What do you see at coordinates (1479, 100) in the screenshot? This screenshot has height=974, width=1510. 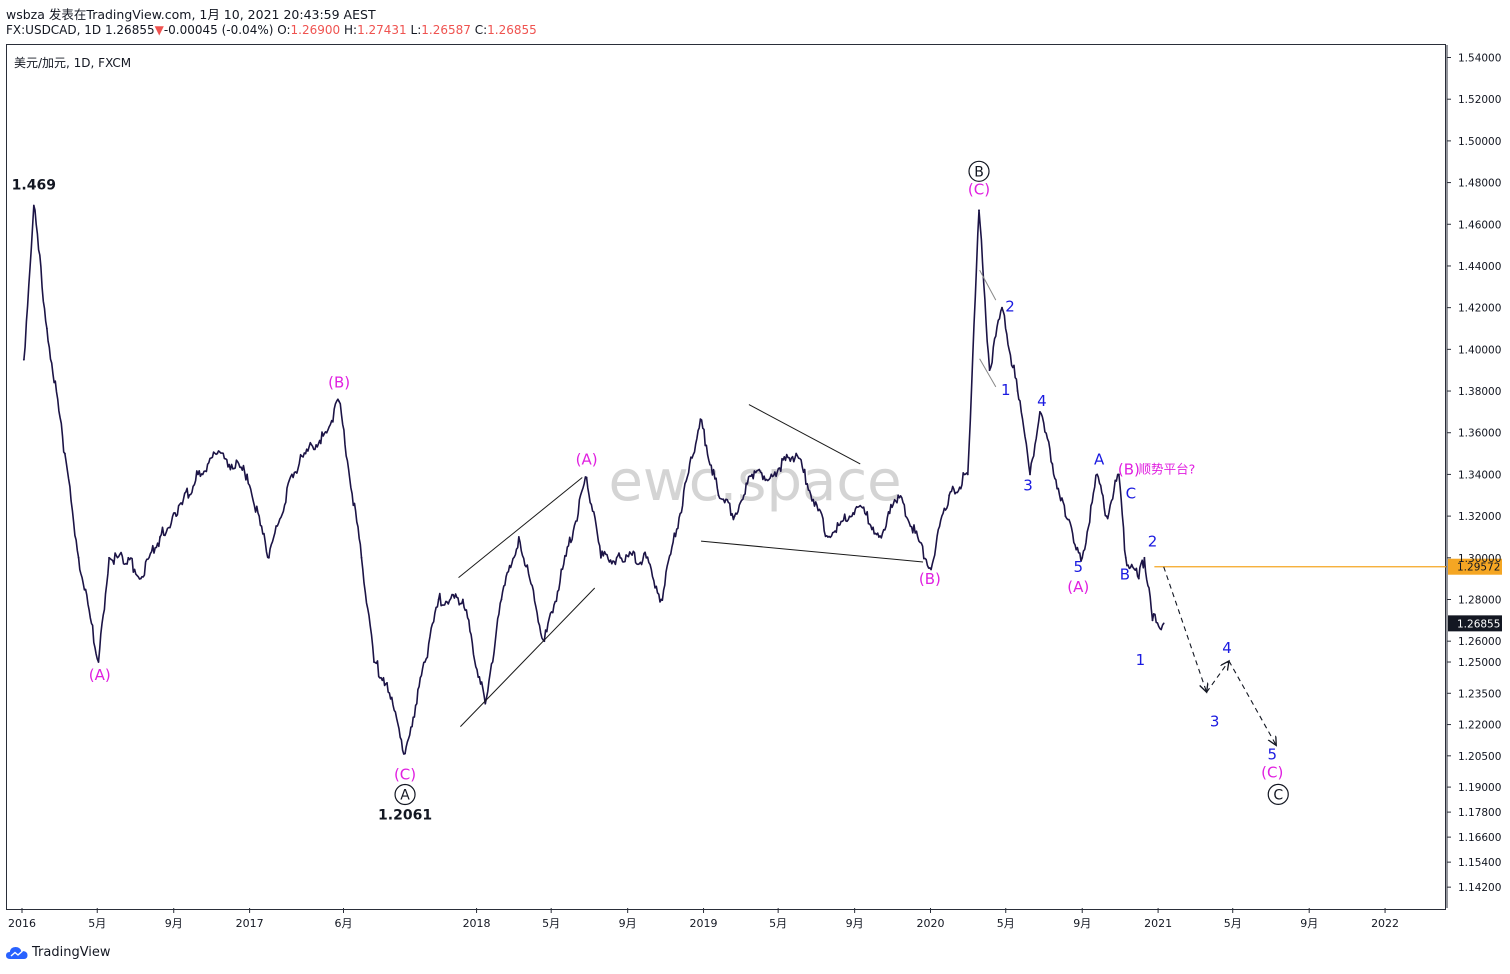 I see `y-tick-label: 1.52000` at bounding box center [1479, 100].